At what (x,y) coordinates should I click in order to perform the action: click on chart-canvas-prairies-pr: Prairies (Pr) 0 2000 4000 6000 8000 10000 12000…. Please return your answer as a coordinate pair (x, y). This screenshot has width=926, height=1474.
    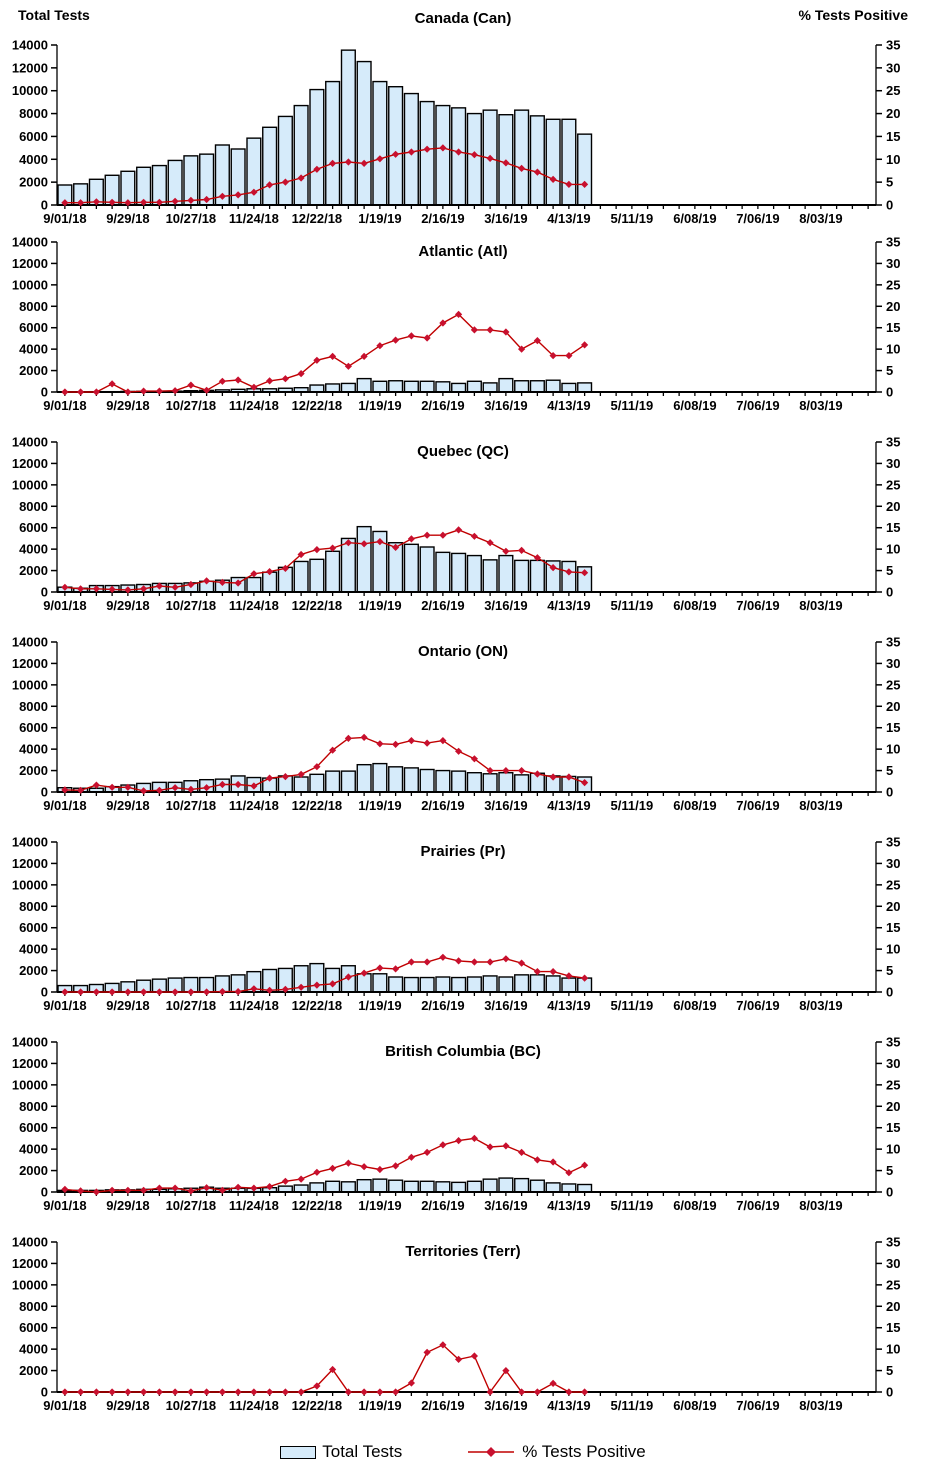
    Looking at the image, I should click on (456, 924).